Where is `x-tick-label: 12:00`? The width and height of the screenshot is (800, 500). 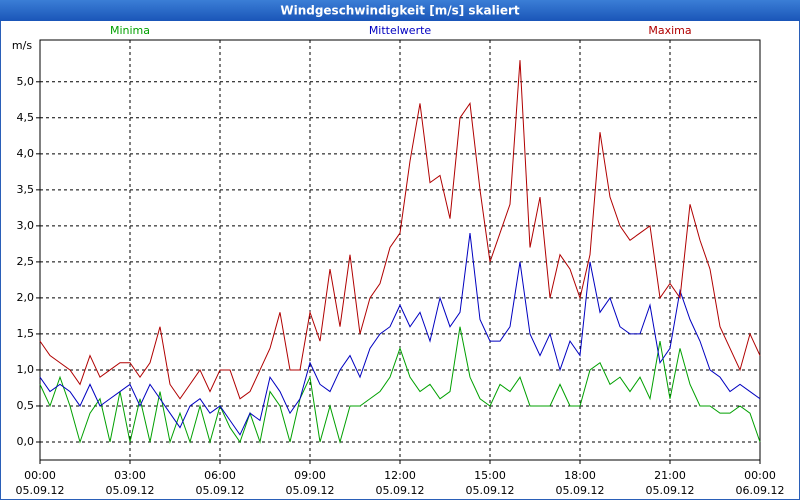 x-tick-label: 12:00 is located at coordinates (400, 475).